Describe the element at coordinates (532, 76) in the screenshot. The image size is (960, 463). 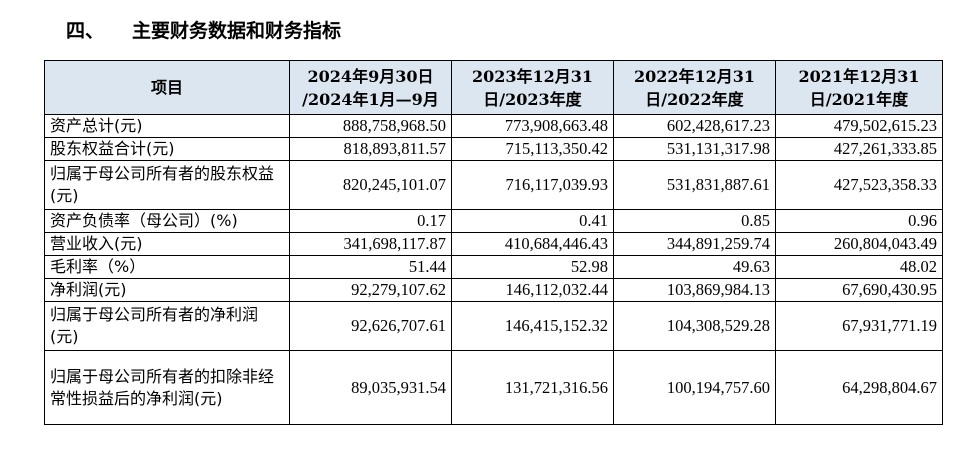
I see `header-2023-line1: 2023年12月31` at that location.